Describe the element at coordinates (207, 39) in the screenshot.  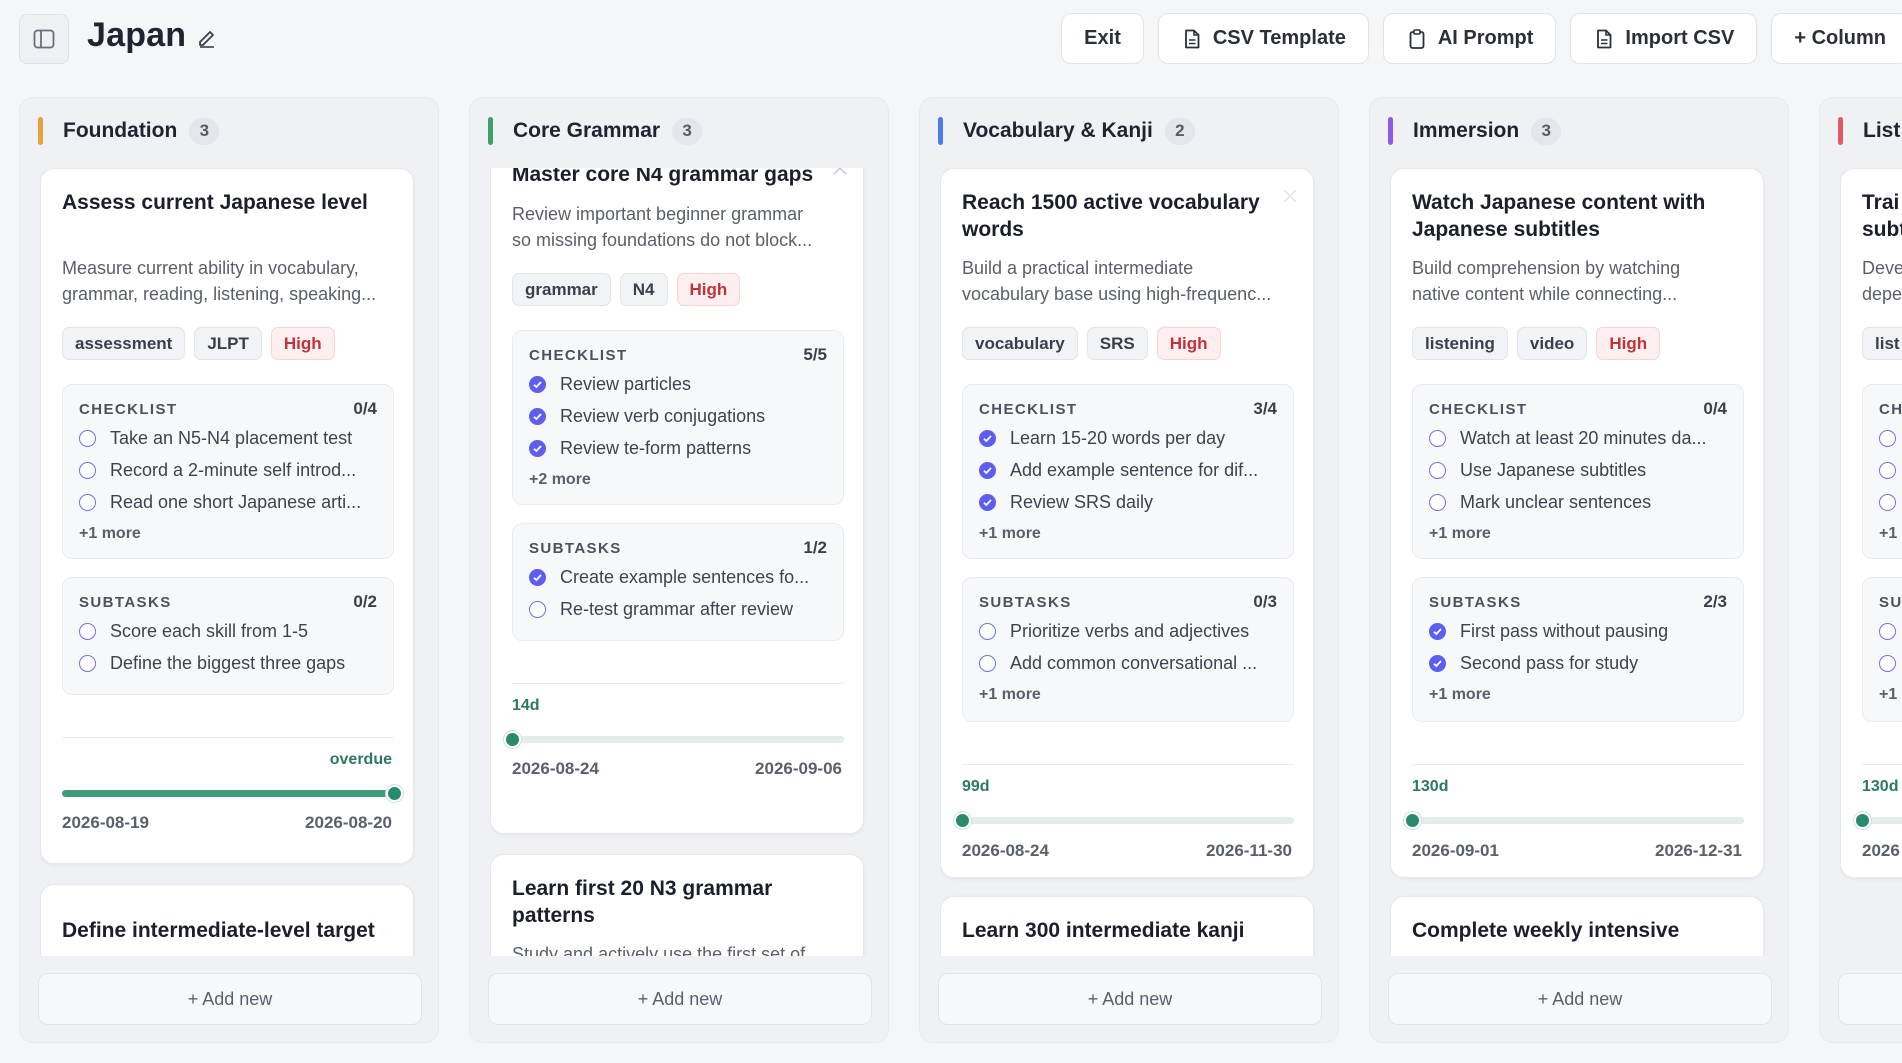
I see `pencil-edit-icon` at that location.